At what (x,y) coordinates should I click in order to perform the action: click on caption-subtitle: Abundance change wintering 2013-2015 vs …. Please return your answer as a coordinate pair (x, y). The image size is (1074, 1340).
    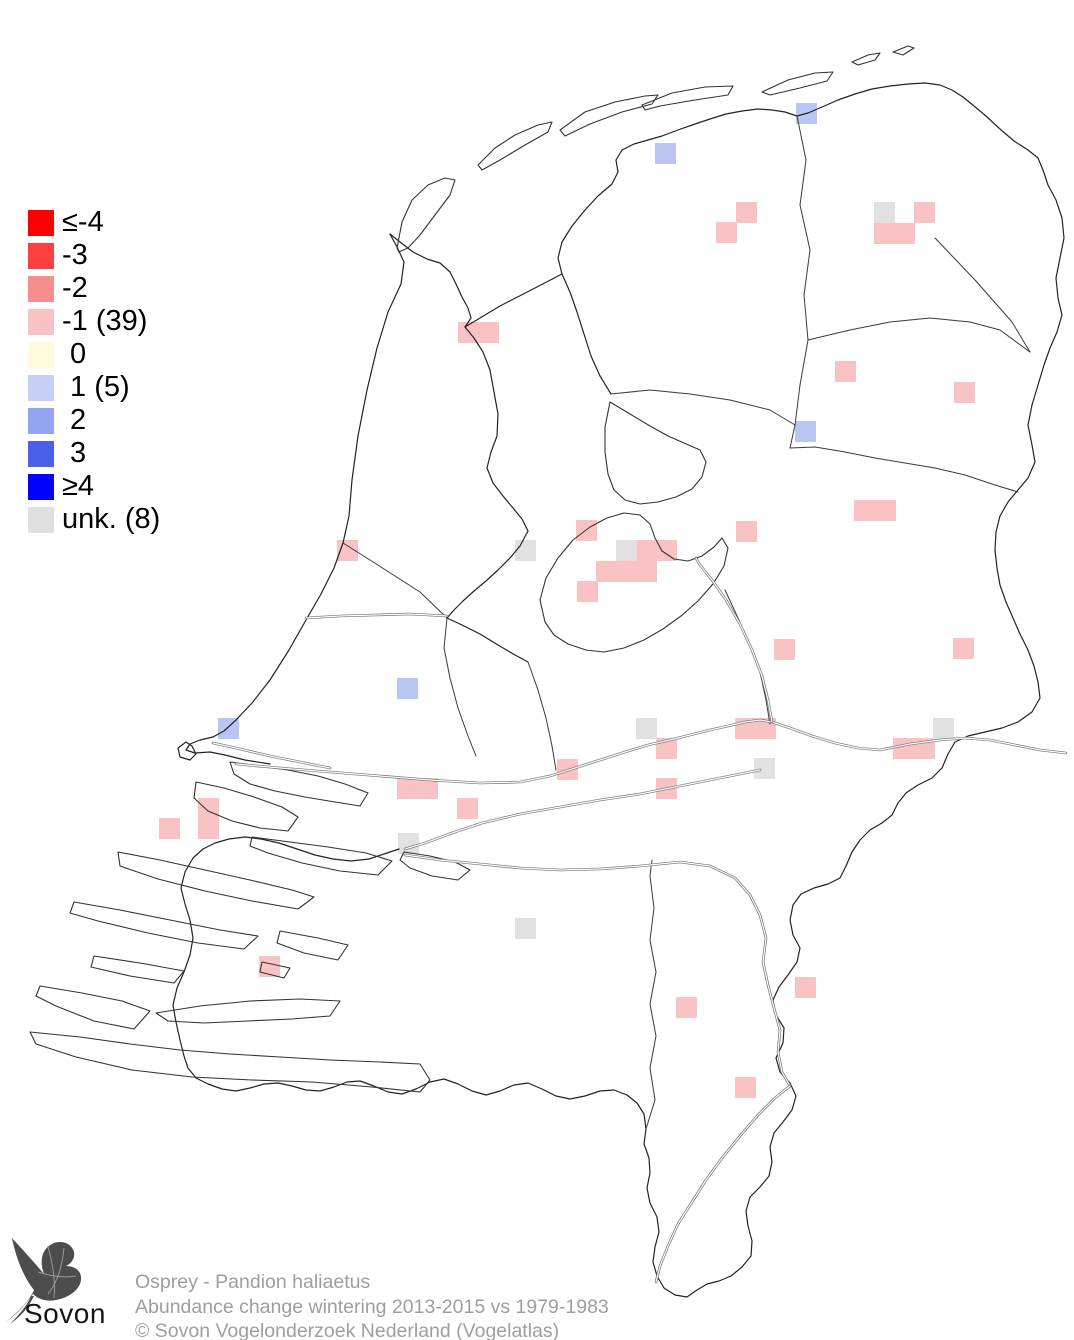
    Looking at the image, I should click on (372, 1306).